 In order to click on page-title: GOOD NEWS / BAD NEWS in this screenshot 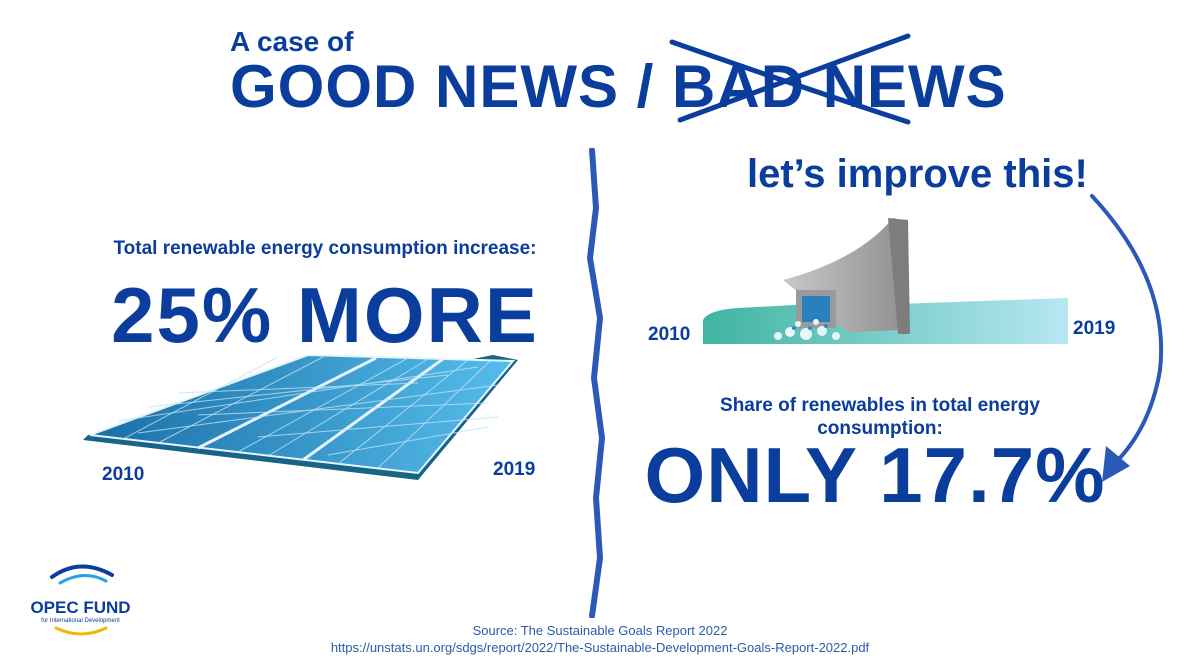, I will do `click(618, 86)`.